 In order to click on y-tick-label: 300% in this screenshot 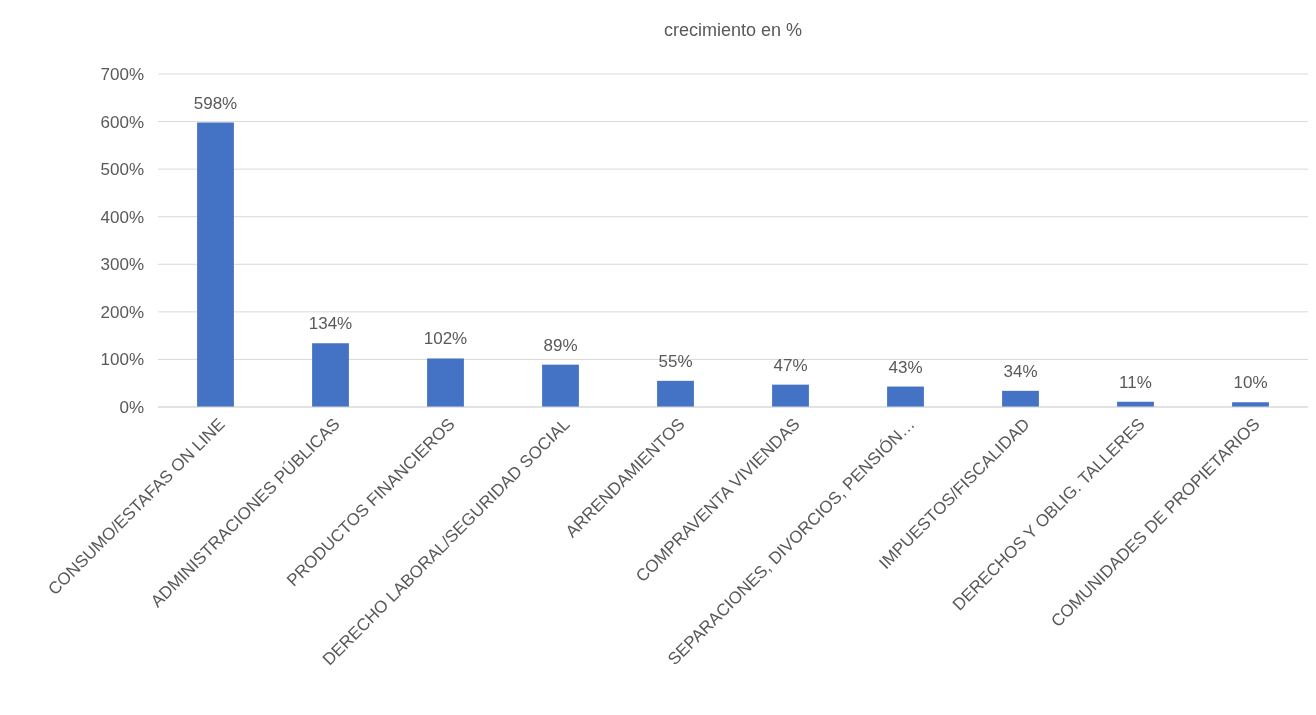, I will do `click(122, 265)`.